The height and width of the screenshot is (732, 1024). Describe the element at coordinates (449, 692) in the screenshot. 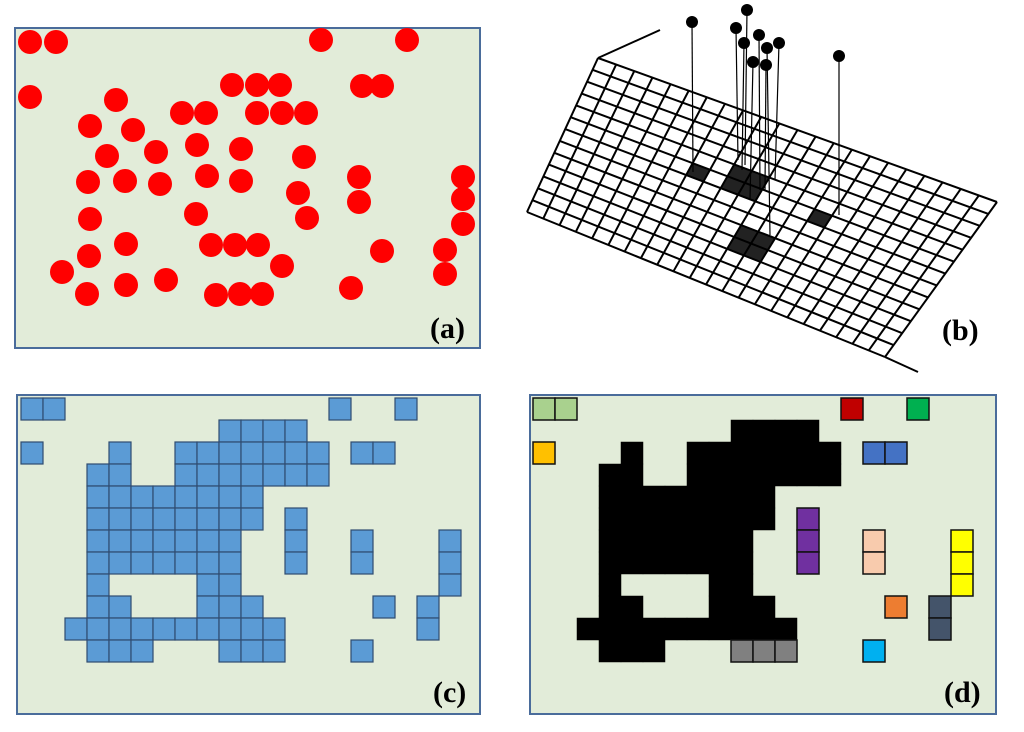

I see `panel-label: (c)` at that location.